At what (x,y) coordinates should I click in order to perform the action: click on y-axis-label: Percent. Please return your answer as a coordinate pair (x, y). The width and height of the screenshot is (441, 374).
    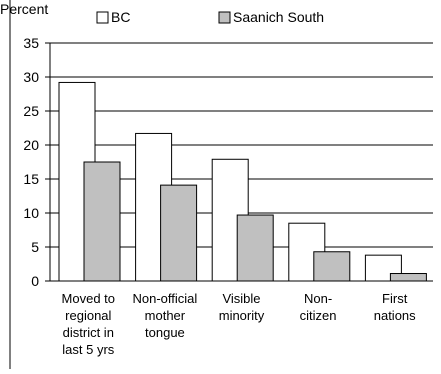
    Looking at the image, I should click on (24, 9).